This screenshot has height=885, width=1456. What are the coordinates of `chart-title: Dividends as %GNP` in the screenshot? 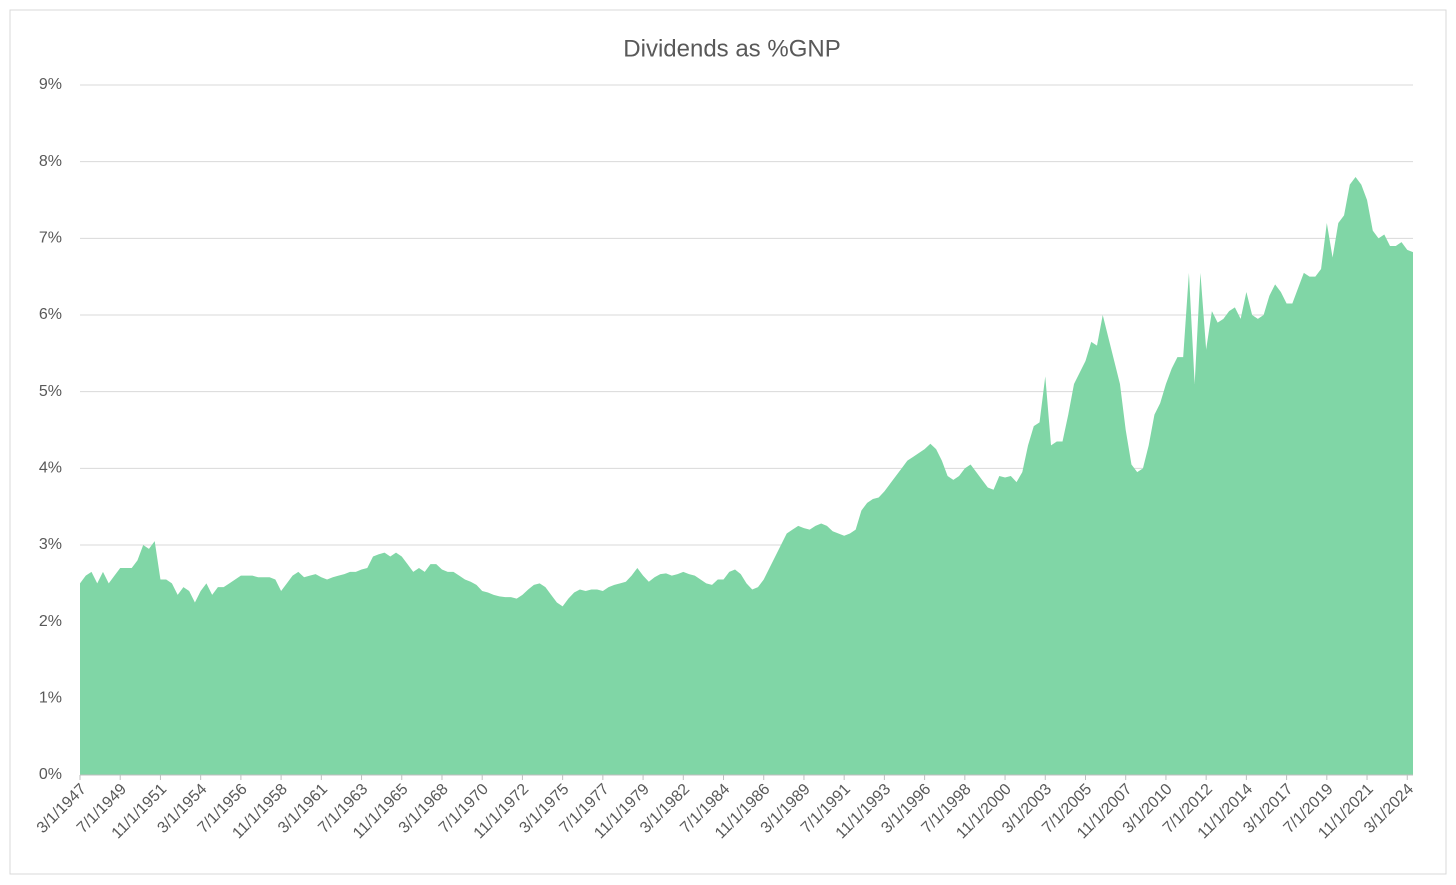 It's located at (731, 48).